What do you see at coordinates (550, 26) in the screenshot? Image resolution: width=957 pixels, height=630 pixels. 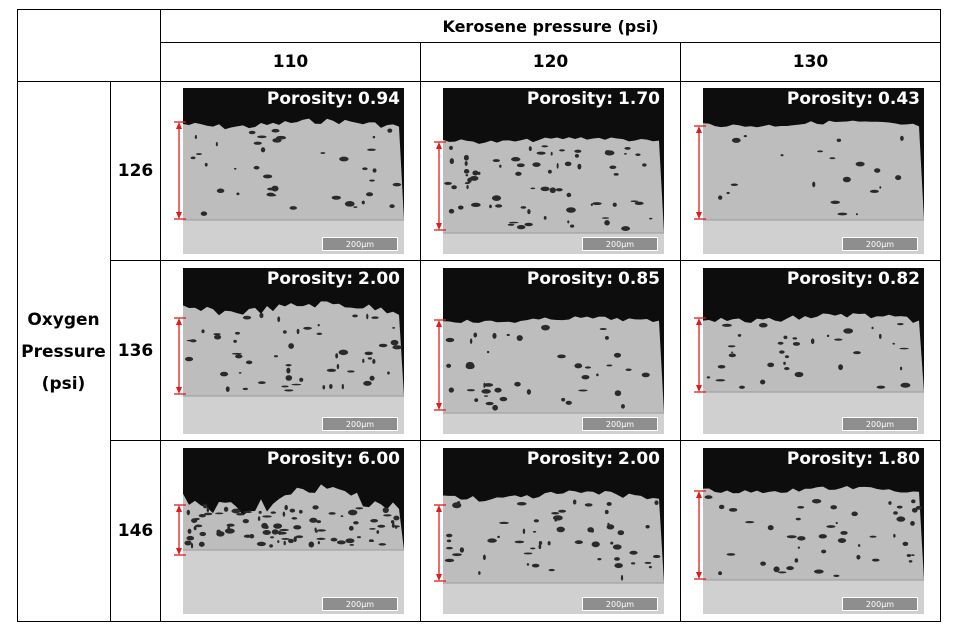 I see `column-group-title: Kerosene pressure (psi)` at bounding box center [550, 26].